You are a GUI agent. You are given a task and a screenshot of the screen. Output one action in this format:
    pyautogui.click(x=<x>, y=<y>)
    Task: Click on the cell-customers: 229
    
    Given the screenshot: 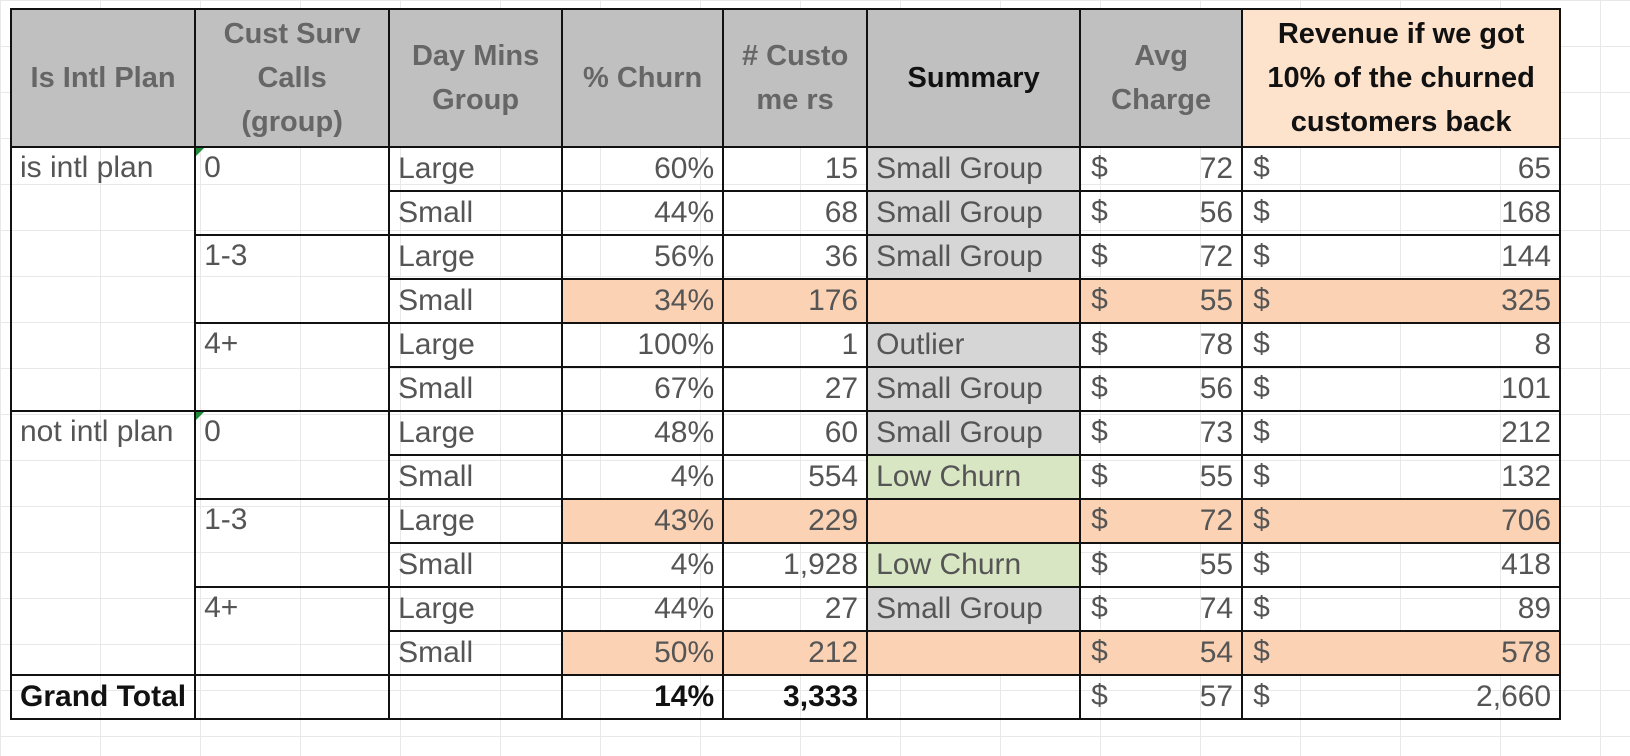 What is the action you would take?
    pyautogui.click(x=795, y=521)
    